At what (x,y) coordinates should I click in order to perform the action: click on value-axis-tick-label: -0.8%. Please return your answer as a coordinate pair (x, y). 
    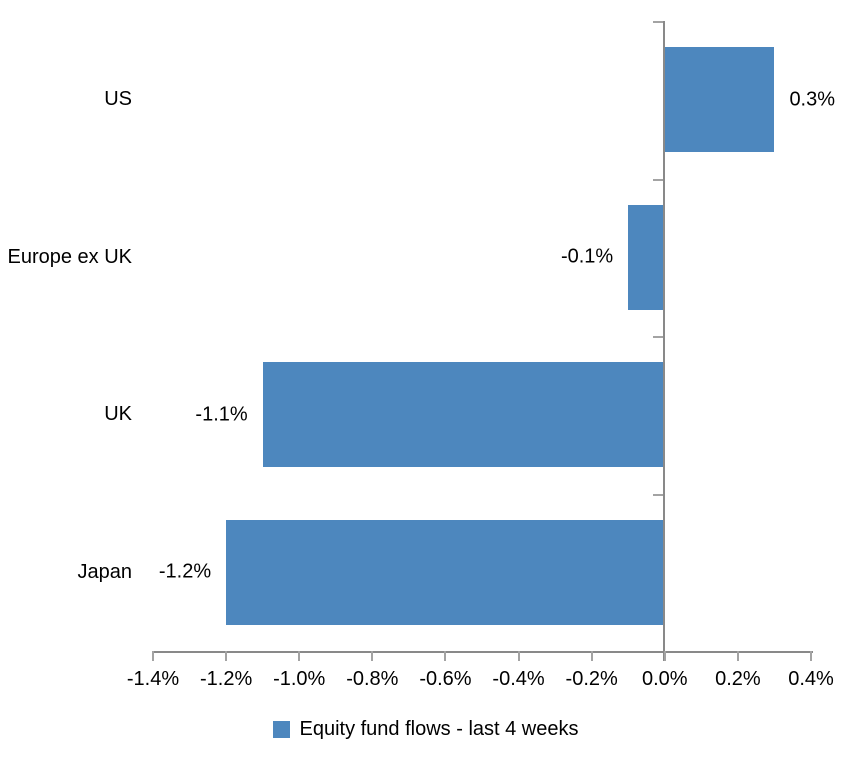
    Looking at the image, I should click on (372, 679).